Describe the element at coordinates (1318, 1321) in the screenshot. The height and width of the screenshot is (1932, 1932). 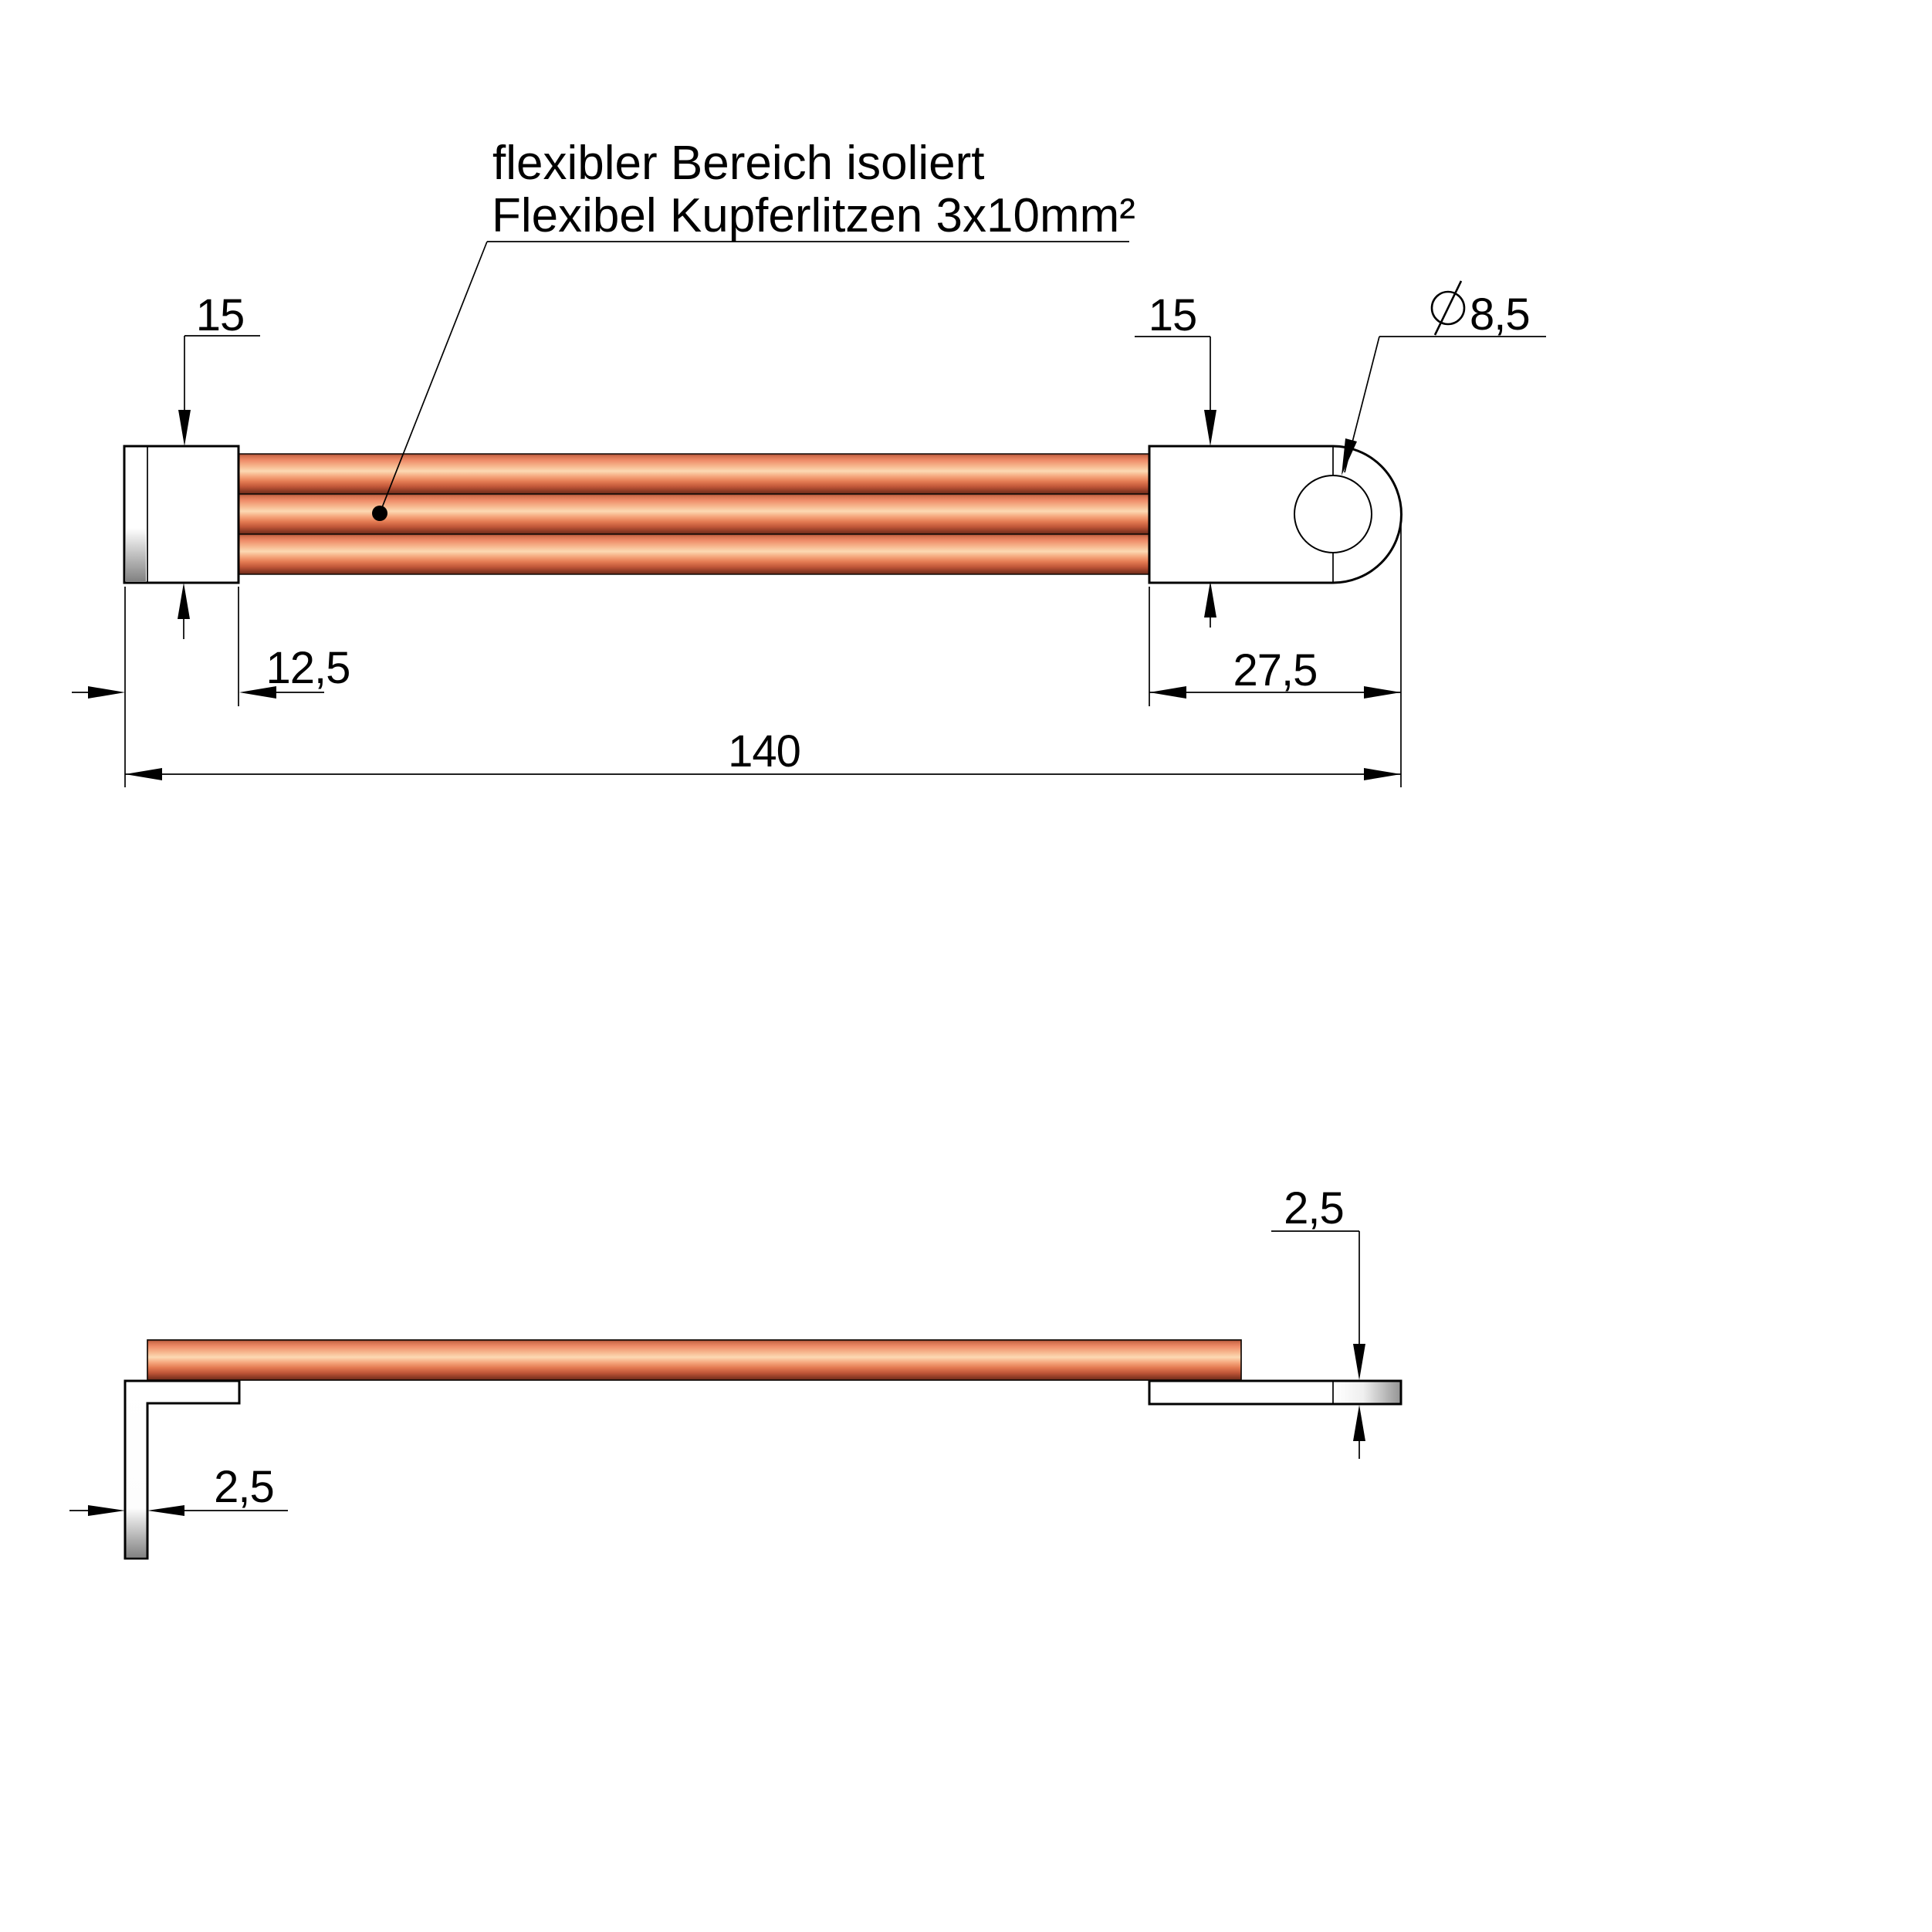
I see `dim-right-plate-thickness: 2,5` at that location.